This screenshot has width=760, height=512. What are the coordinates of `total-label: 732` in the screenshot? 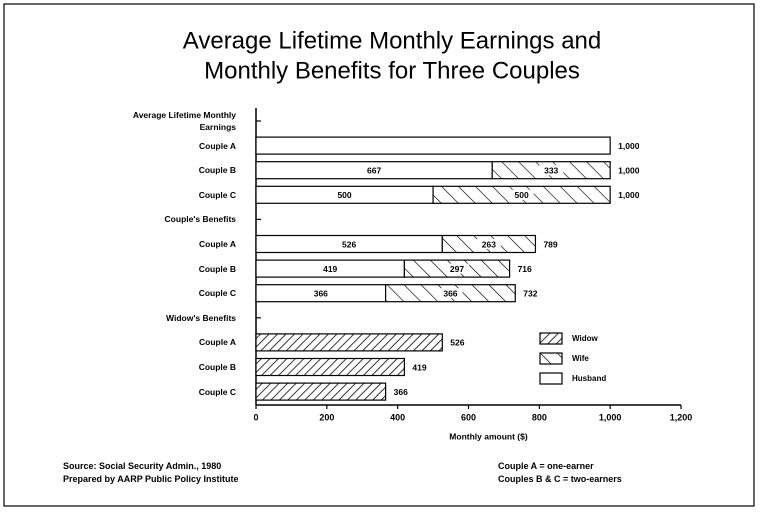 It's located at (530, 293).